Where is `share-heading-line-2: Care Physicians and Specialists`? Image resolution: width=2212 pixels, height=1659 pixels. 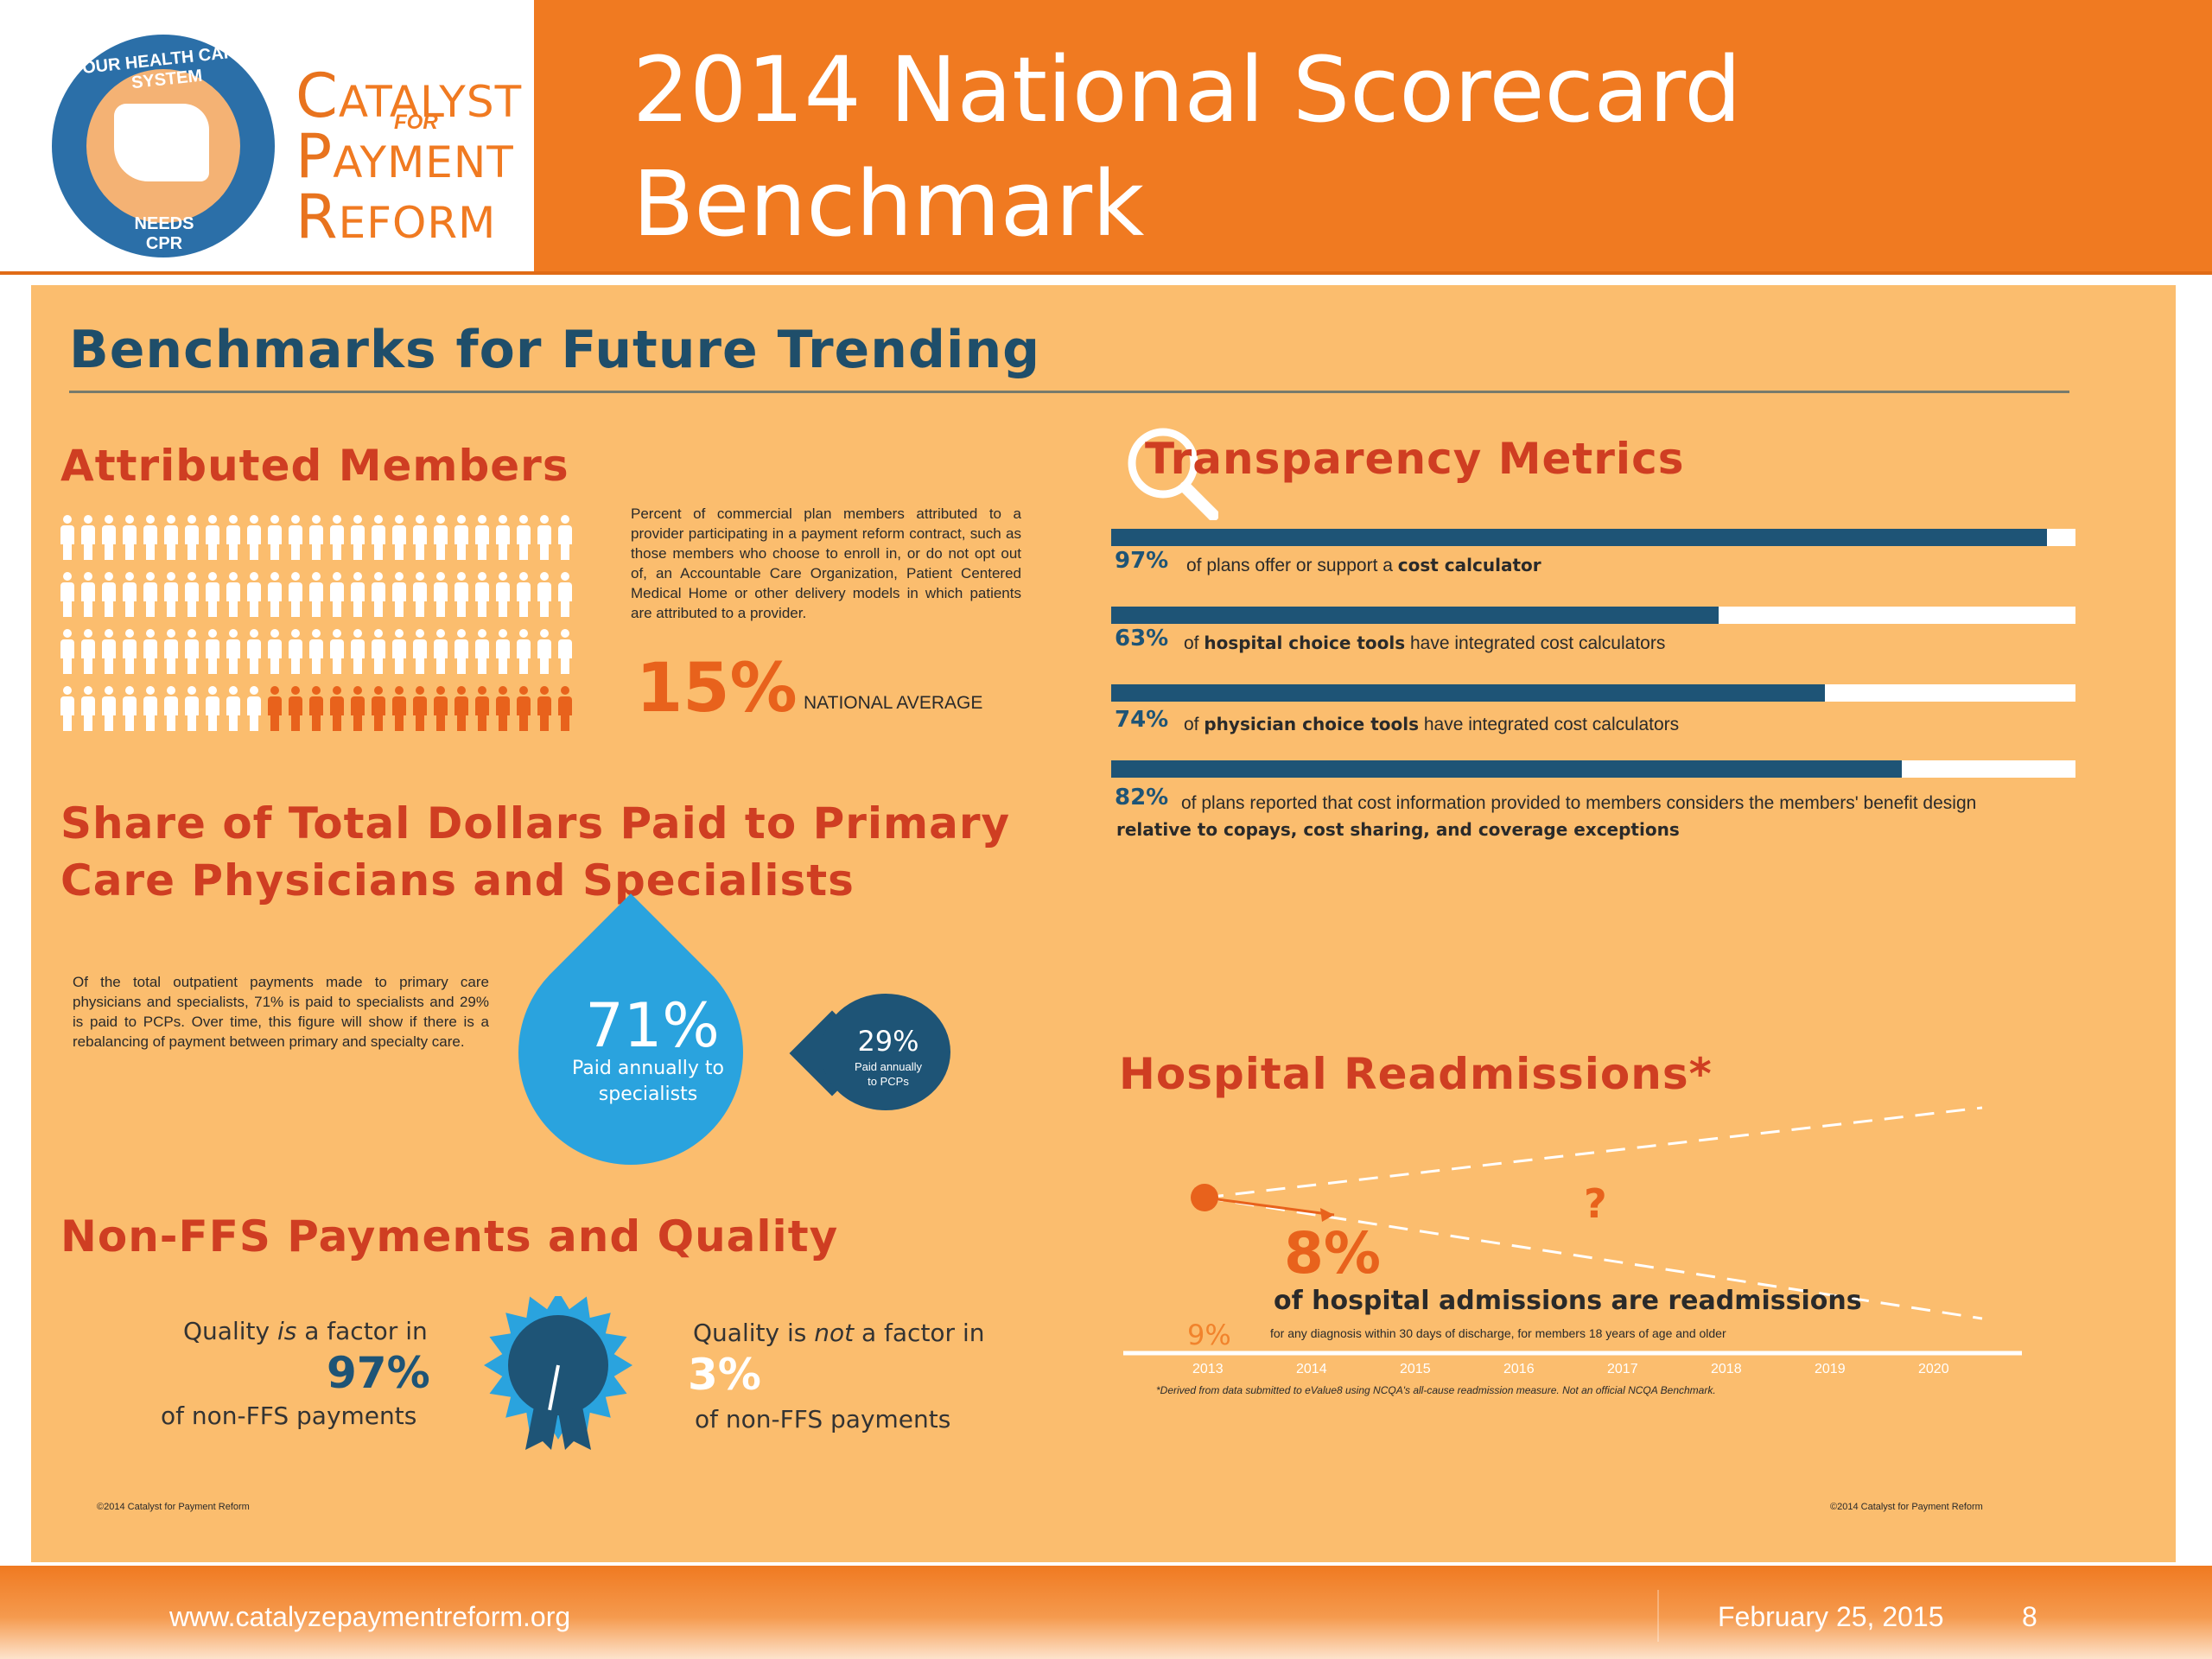
share-heading-line-2: Care Physicians and Specialists is located at coordinates (457, 880).